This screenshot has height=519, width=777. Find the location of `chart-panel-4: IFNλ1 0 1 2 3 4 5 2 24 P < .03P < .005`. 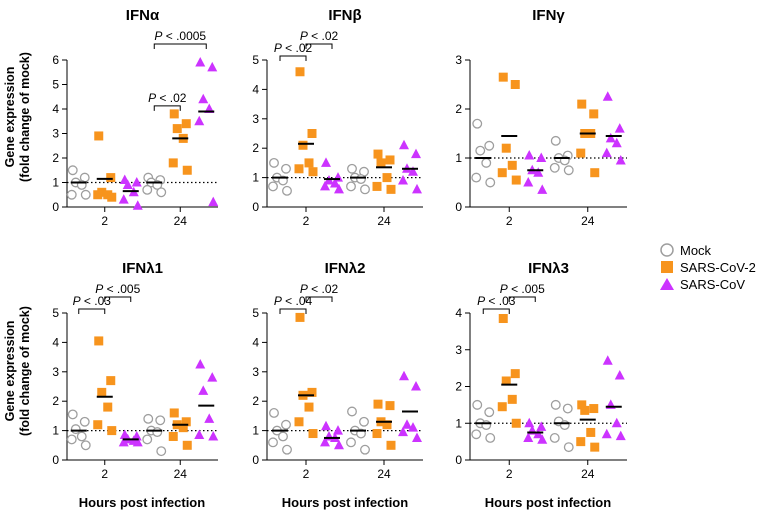

chart-panel-4: IFNλ1 0 1 2 3 4 5 2 24 P < .03P < .005 is located at coordinates (135, 370).